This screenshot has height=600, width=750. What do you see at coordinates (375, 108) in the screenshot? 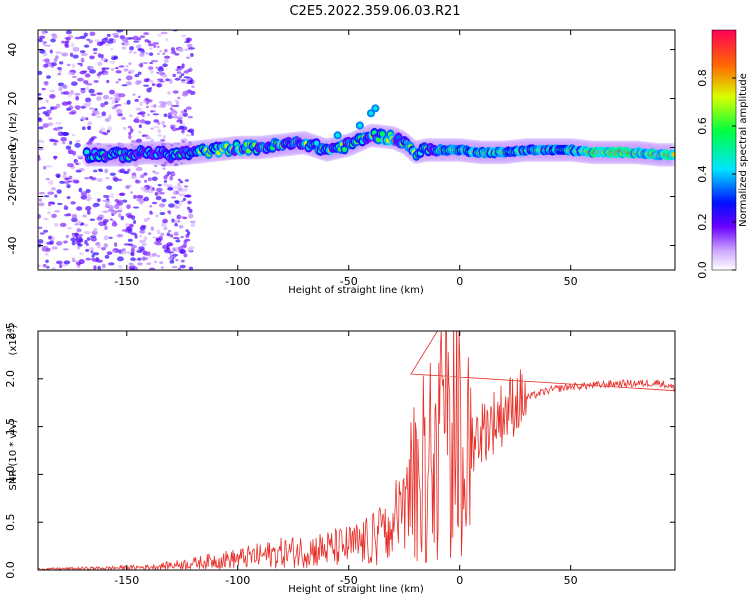
I see `spectrogram-trace-core` at bounding box center [375, 108].